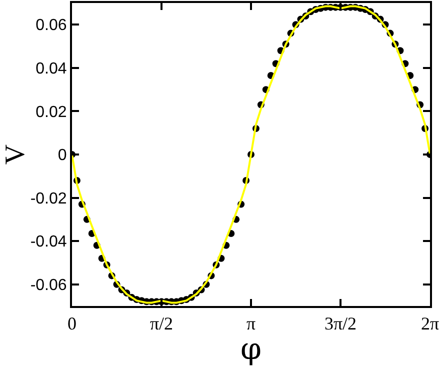  What do you see at coordinates (251, 324) in the screenshot?
I see `x-tick-label: π` at bounding box center [251, 324].